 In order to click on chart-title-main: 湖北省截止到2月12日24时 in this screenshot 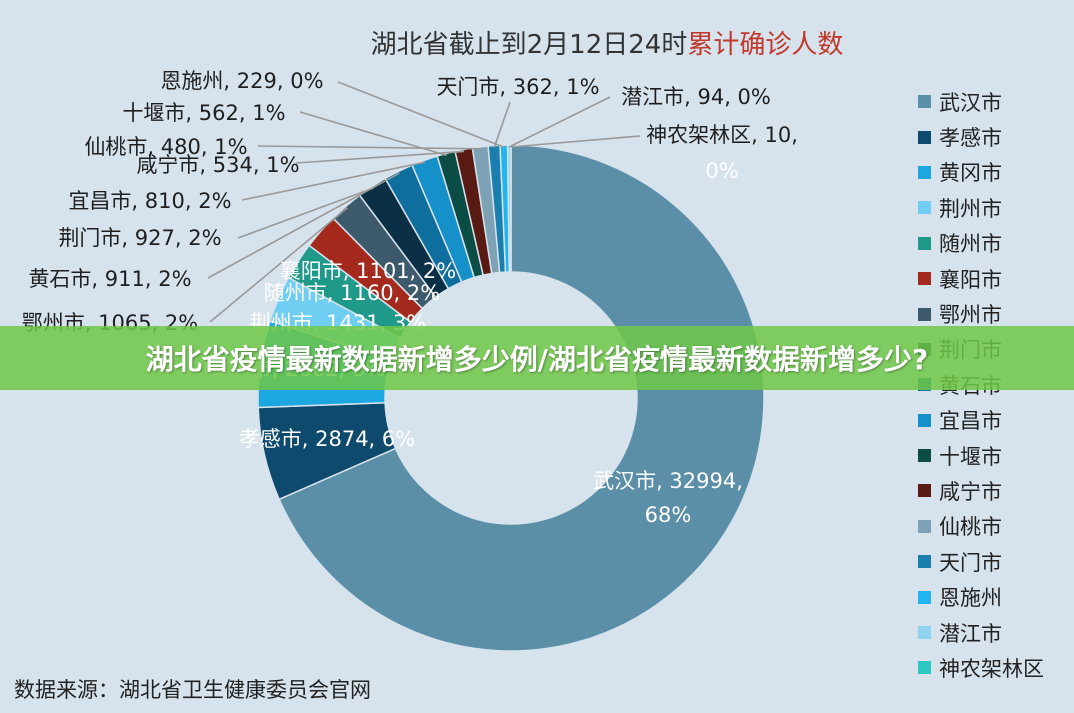, I will do `click(529, 45)`.